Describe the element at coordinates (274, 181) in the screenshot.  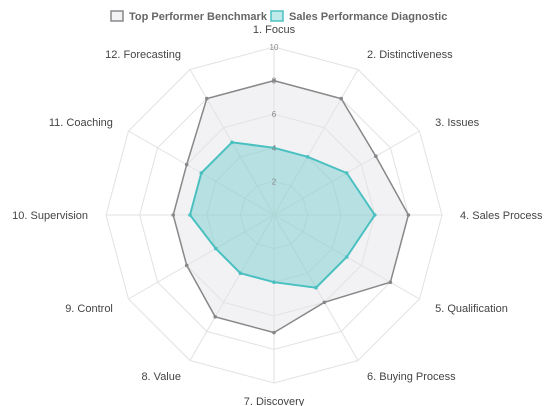
I see `tick-label: 2` at that location.